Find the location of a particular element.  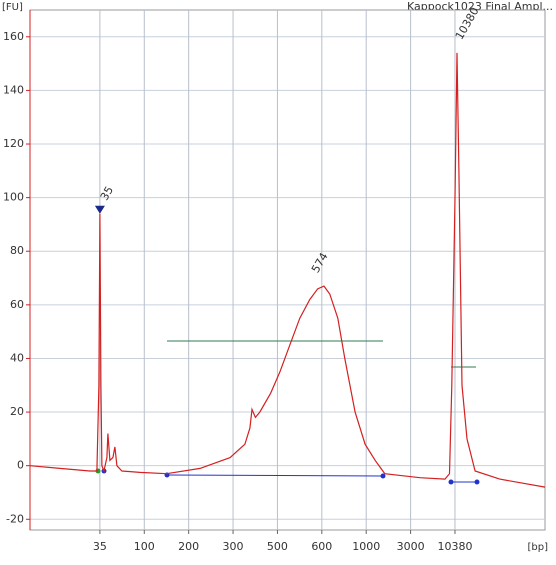

y-tick-label: 120 is located at coordinates (13, 143).